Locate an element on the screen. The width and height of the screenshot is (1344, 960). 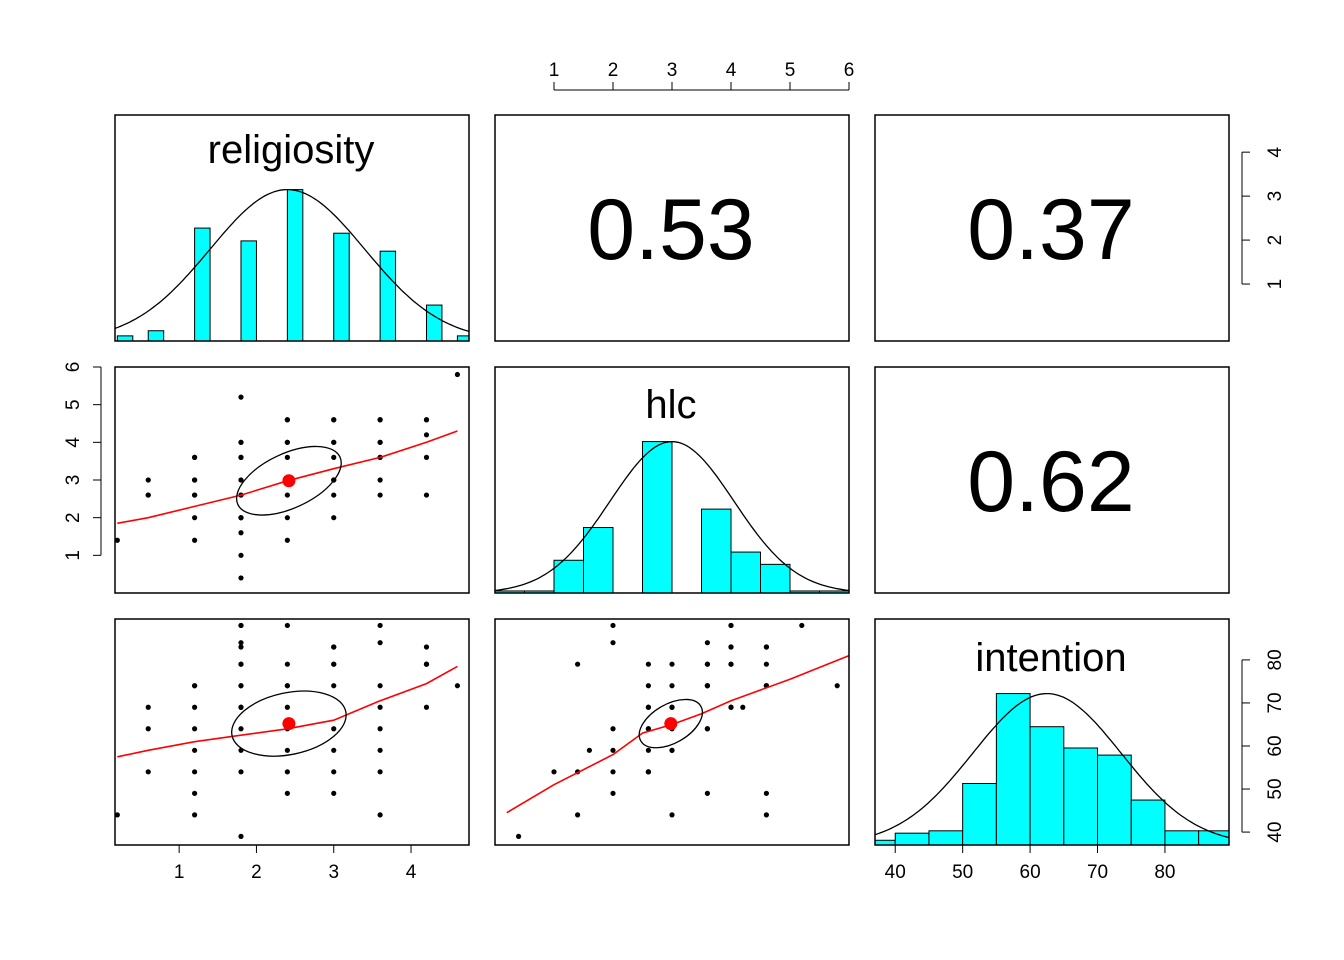
intention-x-tick-label: 70 is located at coordinates (1097, 872).